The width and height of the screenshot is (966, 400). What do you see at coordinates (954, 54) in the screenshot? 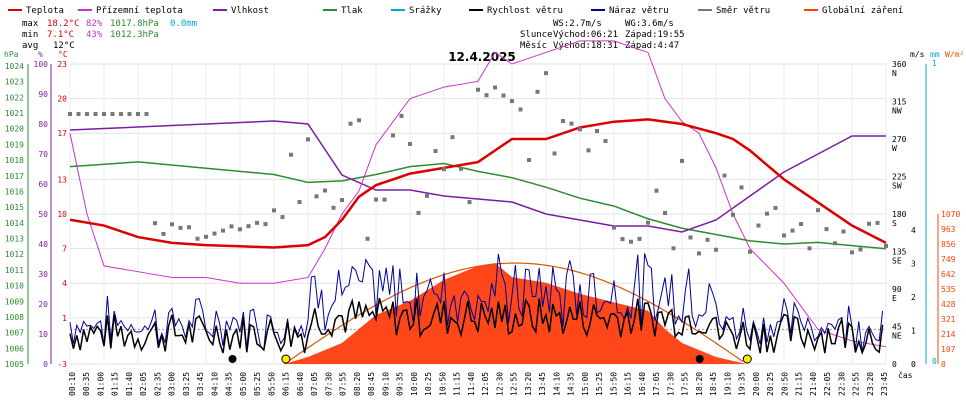
I see `axis-unit-wm2: W/m²` at bounding box center [954, 54].